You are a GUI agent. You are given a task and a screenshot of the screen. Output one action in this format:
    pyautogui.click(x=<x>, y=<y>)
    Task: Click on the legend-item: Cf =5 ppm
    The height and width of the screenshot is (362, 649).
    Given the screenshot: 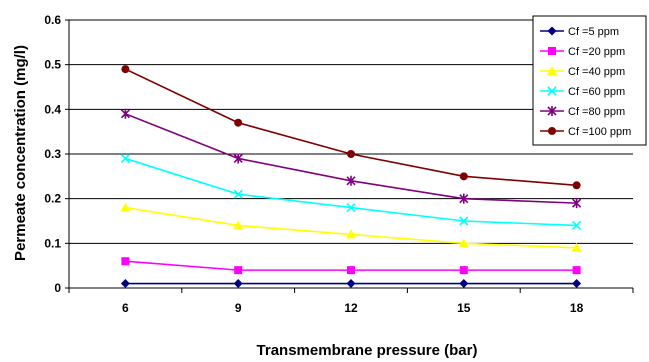 What is the action you would take?
    pyautogui.click(x=579, y=32)
    